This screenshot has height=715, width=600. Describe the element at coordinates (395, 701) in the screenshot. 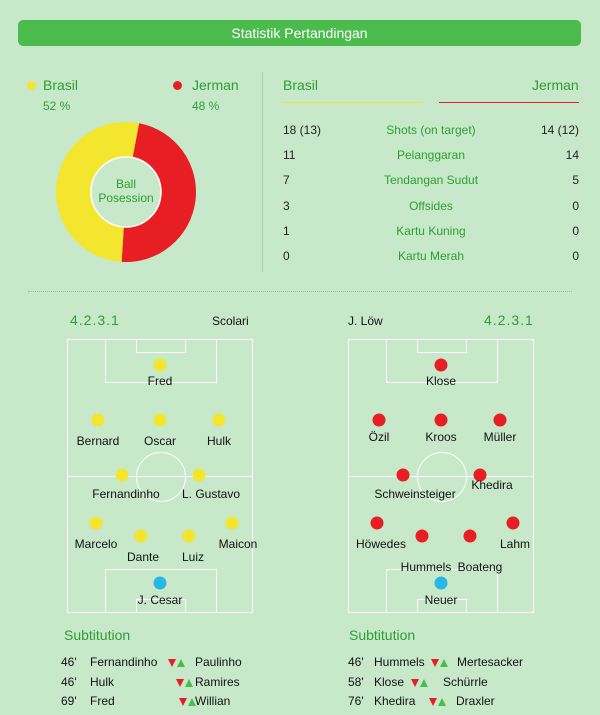

I see `sub-player-out: Khedira` at that location.